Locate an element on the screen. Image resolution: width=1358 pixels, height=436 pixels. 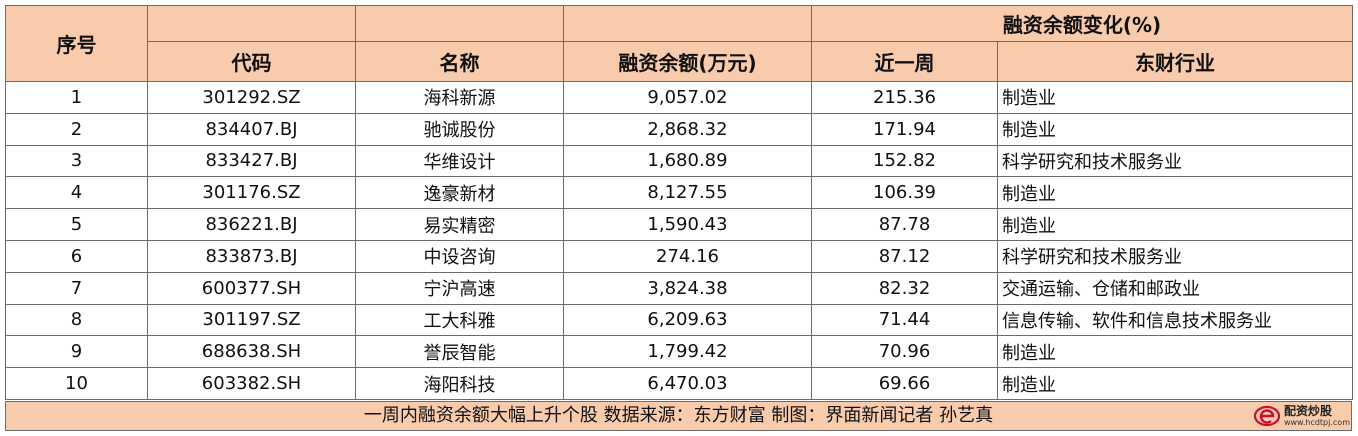
header-week: 近一周 is located at coordinates (904, 61).